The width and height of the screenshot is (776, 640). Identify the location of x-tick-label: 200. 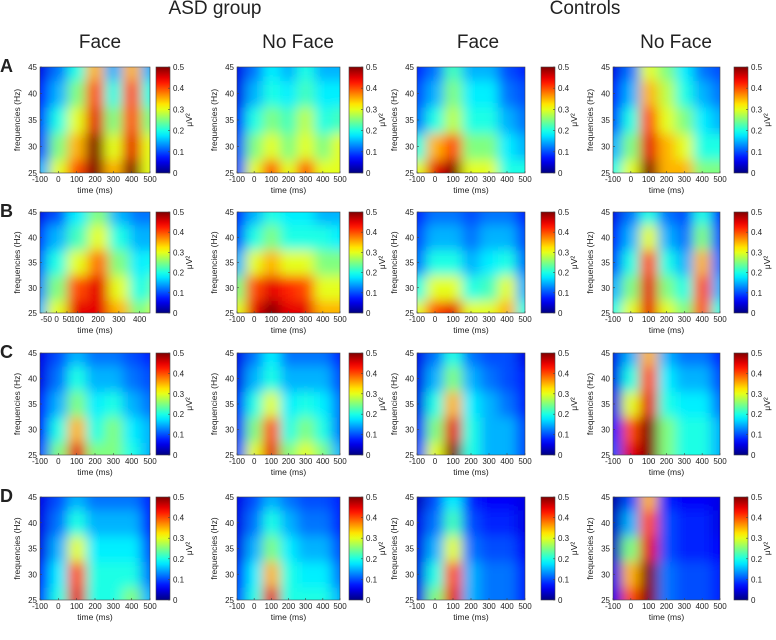
(289, 461).